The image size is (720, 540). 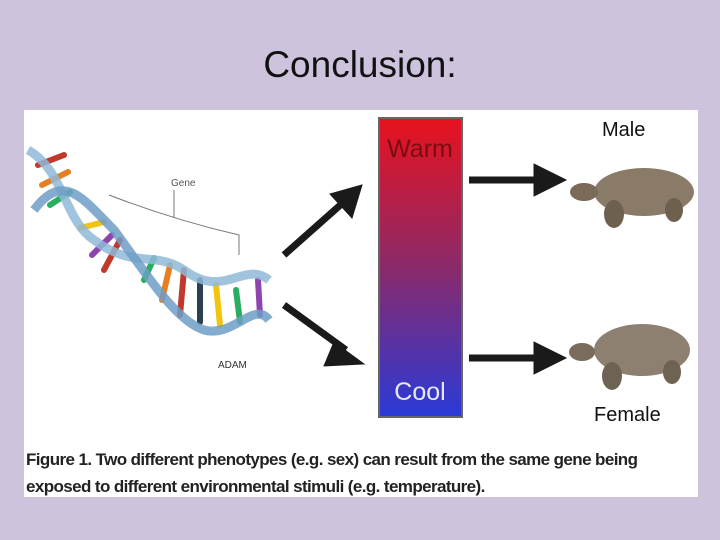 I want to click on dna-helix: Gene ADAM, so click(x=149, y=258).